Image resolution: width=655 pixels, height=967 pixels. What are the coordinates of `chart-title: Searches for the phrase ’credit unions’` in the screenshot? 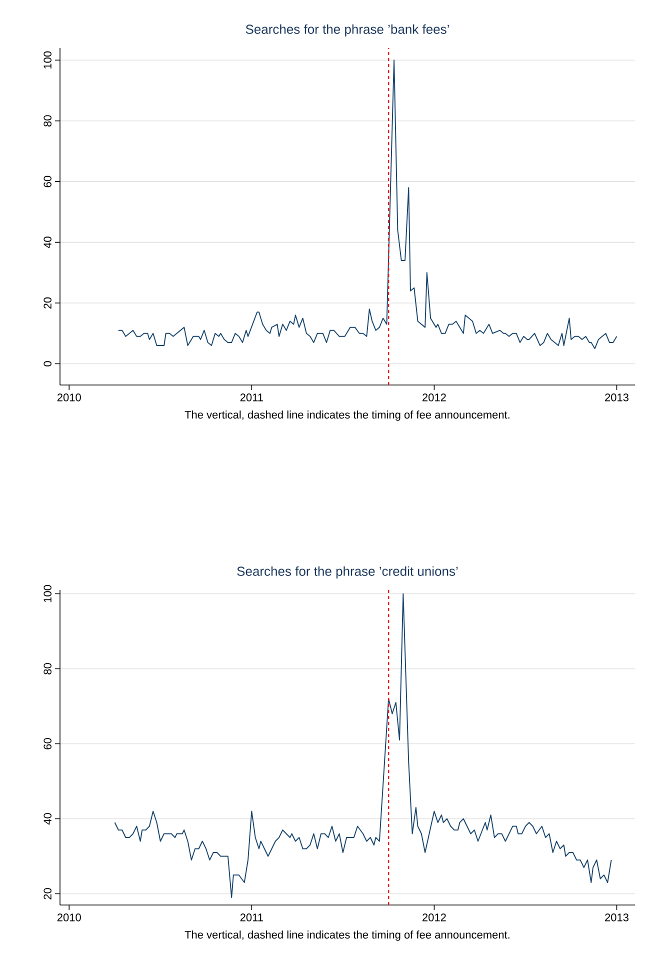 It's located at (347, 572).